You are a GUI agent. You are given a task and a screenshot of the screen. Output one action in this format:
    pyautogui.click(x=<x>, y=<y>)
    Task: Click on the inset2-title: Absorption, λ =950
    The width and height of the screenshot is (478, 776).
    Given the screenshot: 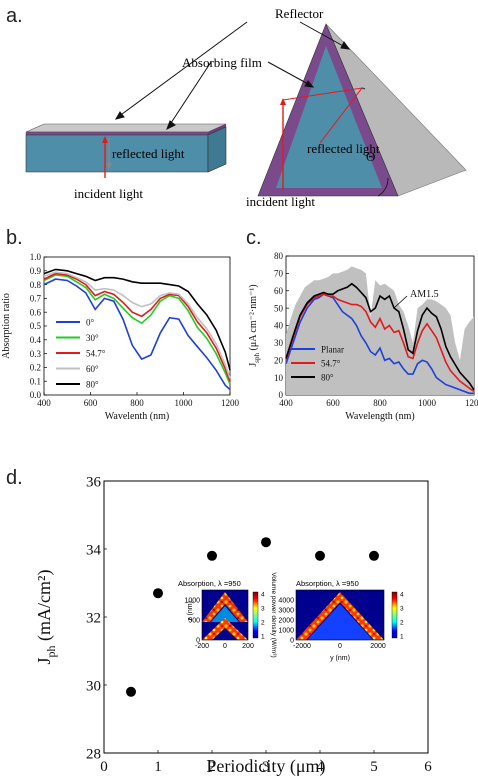 What is the action you would take?
    pyautogui.click(x=327, y=583)
    